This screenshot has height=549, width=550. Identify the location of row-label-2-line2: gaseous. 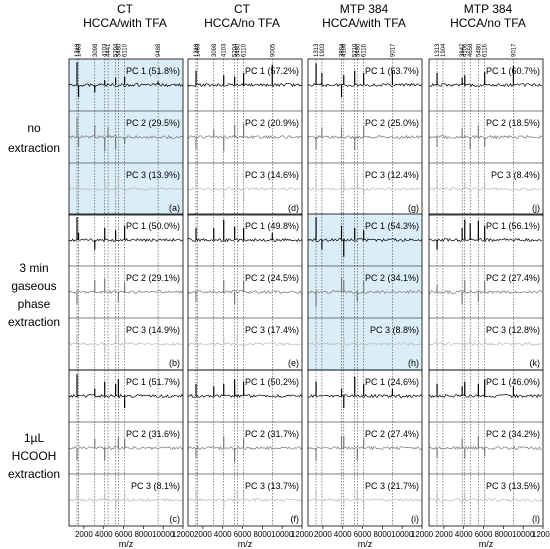
(33, 286).